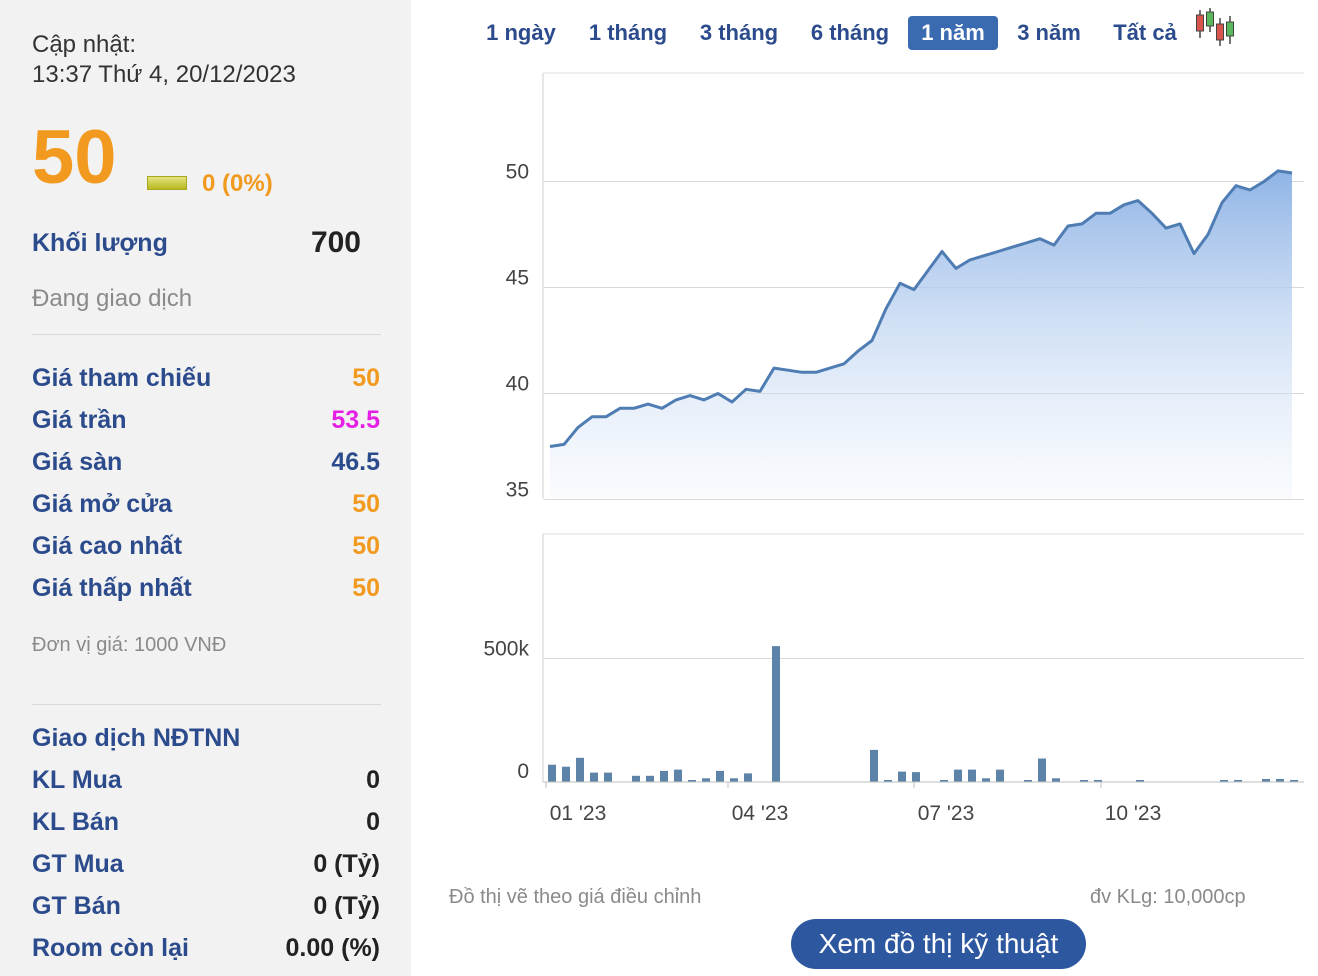  Describe the element at coordinates (74, 157) in the screenshot. I see `current-price: 50` at that location.